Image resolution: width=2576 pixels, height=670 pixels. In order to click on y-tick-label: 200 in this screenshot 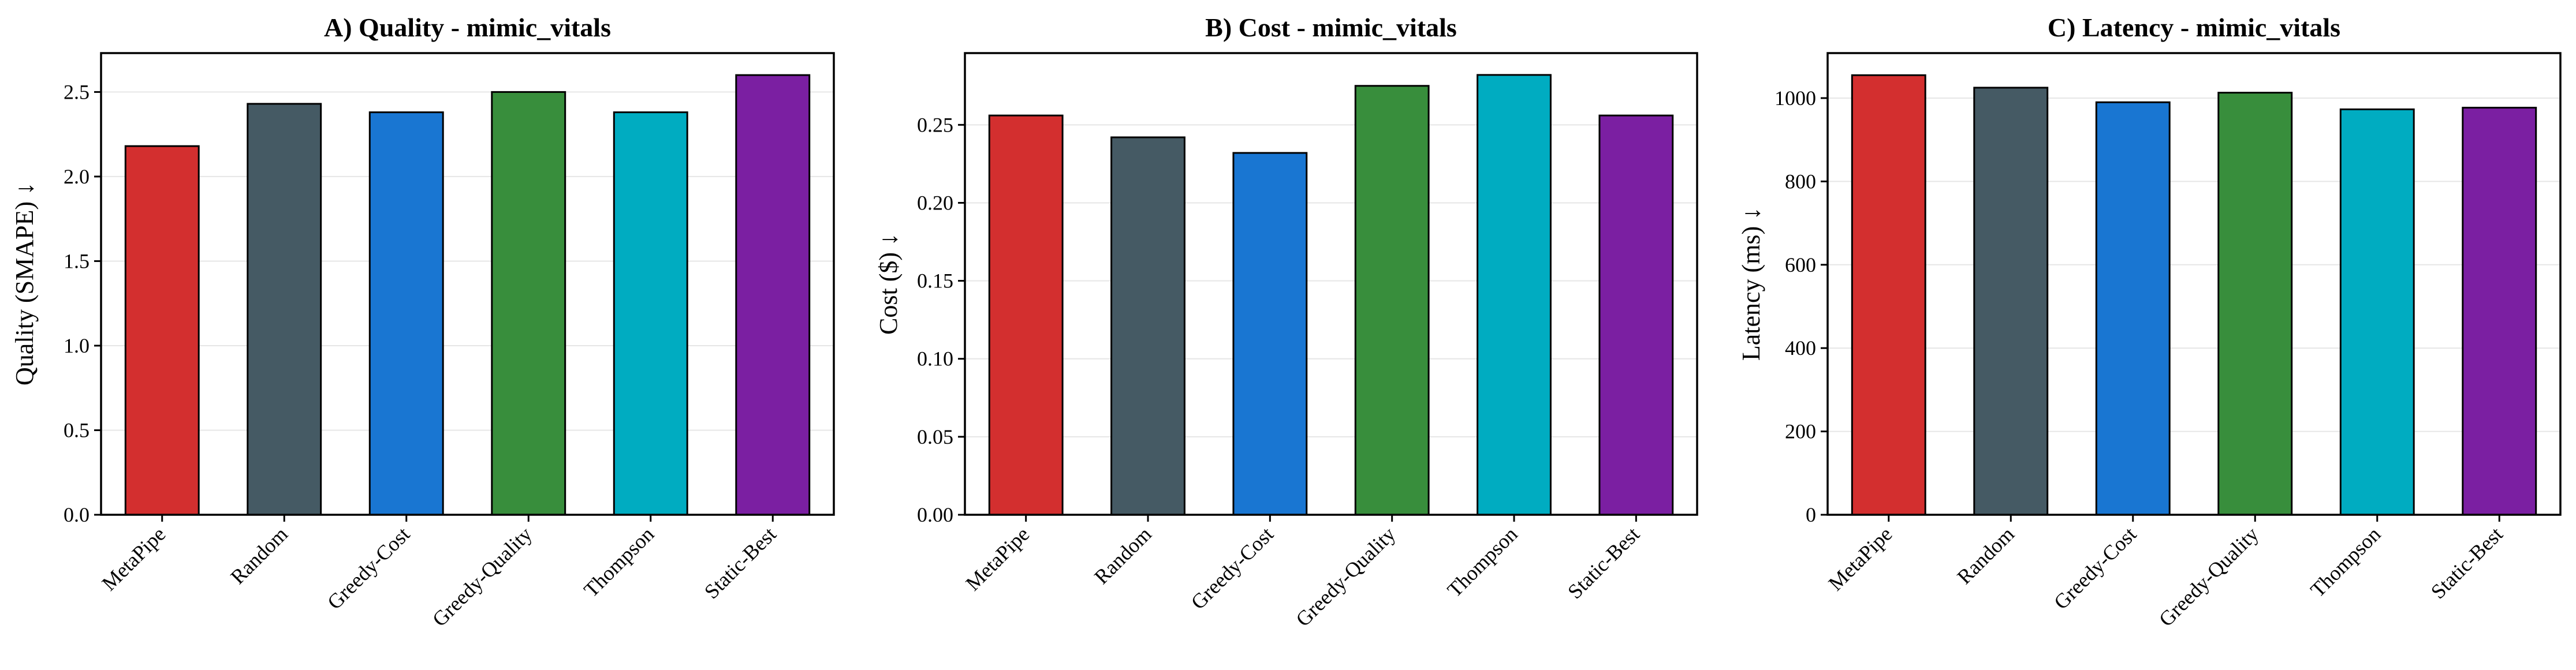, I will do `click(1800, 431)`.